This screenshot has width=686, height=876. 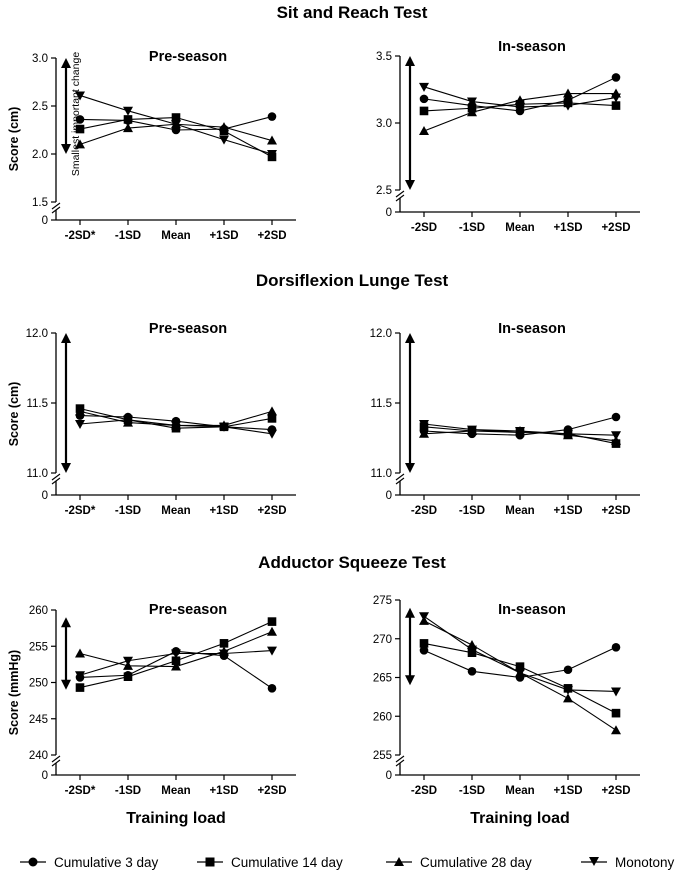 What do you see at coordinates (382, 640) in the screenshot?
I see `y-tick-label: 270` at bounding box center [382, 640].